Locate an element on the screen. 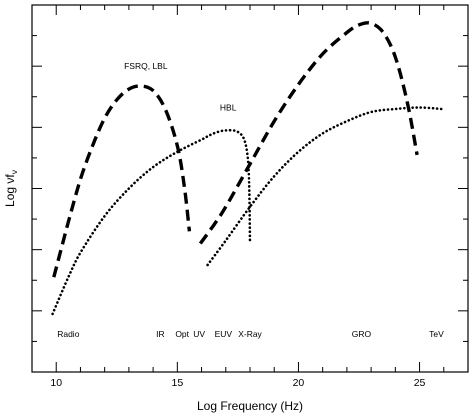 The width and height of the screenshot is (472, 416). band-label: Opt is located at coordinates (182, 334).